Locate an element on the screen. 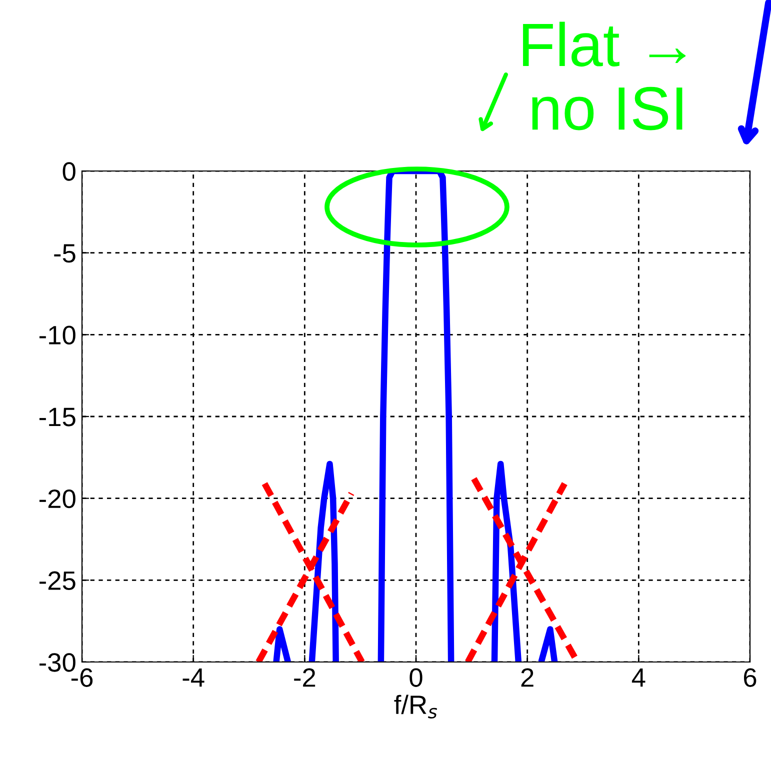  x-tick-label: 2 is located at coordinates (527, 677).